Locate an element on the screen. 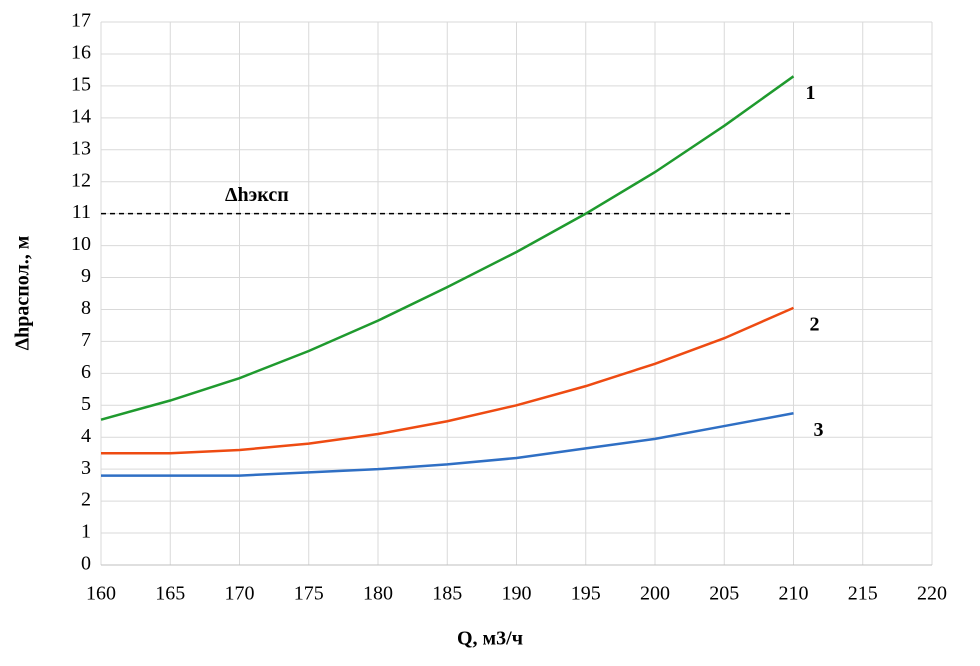 Image resolution: width=980 pixels, height=666 pixels. x-axis-label: Q, м3/ч is located at coordinates (490, 639).